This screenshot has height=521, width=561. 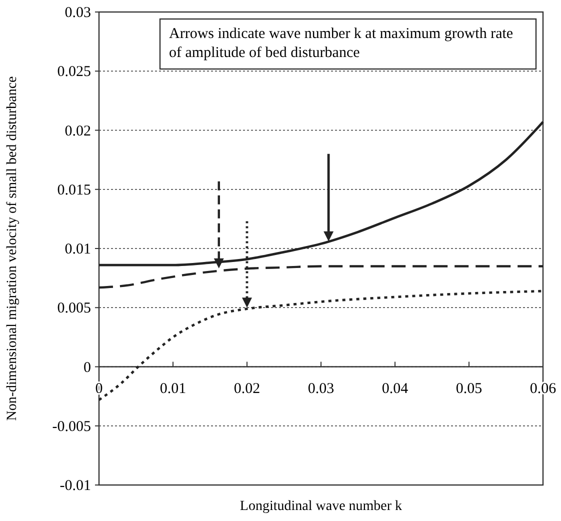 I want to click on x-tick-label: 0.02, so click(x=247, y=388).